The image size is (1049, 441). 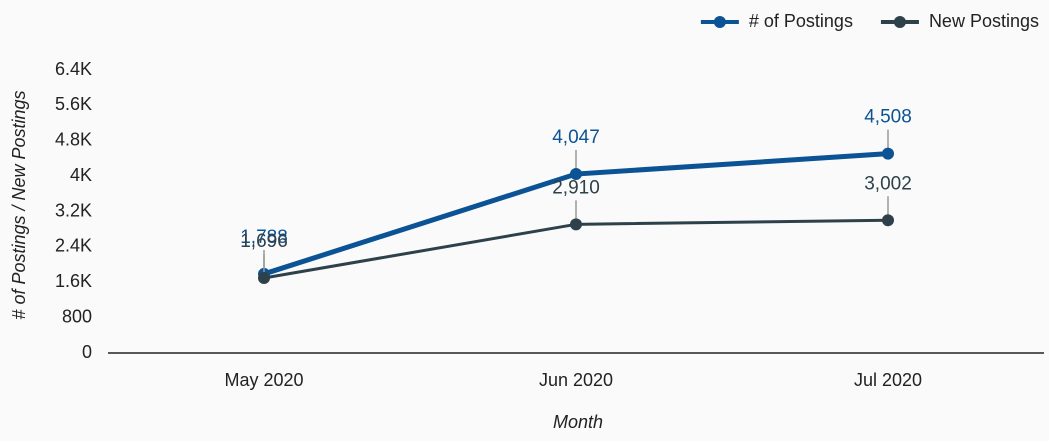 What do you see at coordinates (77, 316) in the screenshot?
I see `y-tick-label: 800` at bounding box center [77, 316].